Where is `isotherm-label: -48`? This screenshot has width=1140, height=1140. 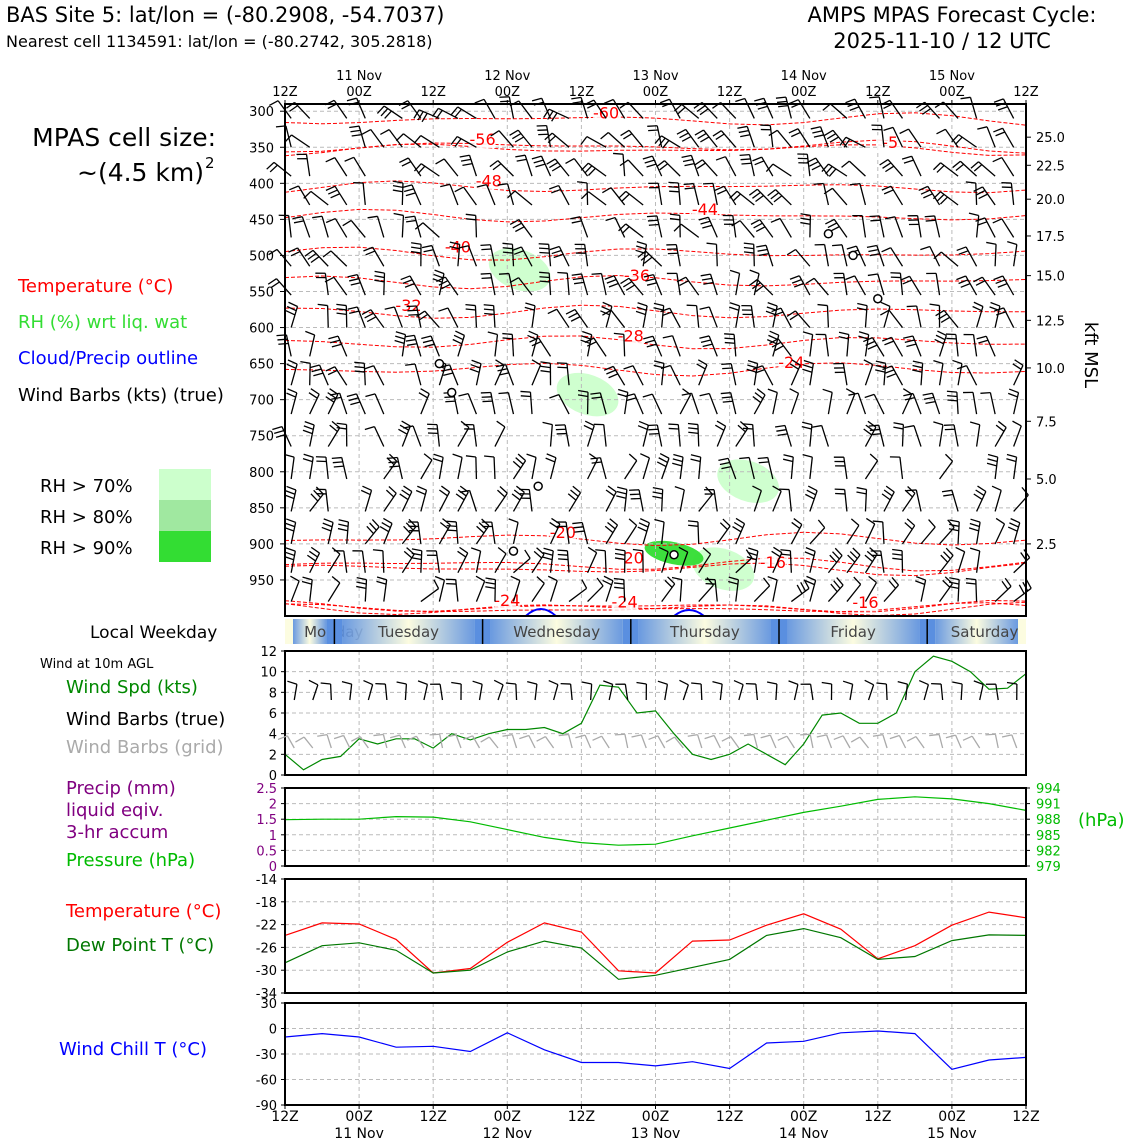
isotherm-label: -48 is located at coordinates (489, 180).